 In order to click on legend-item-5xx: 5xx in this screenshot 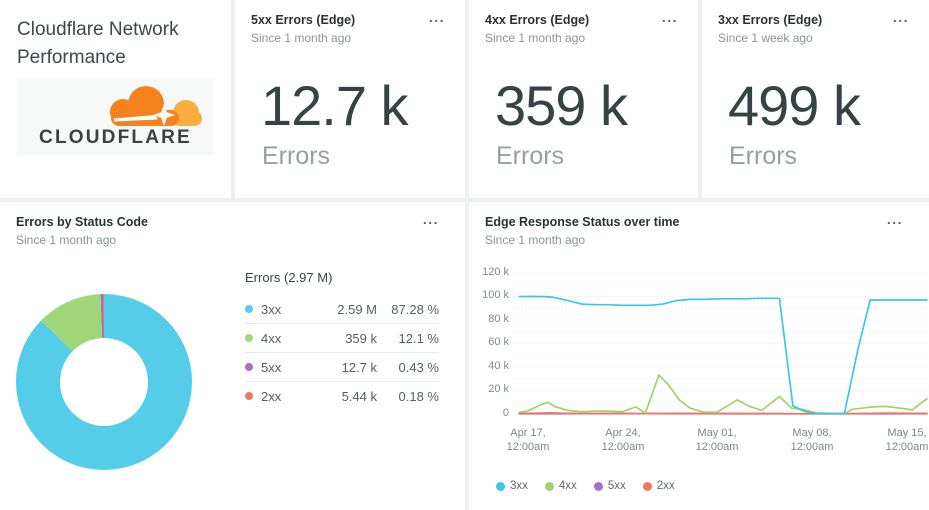, I will do `click(609, 486)`.